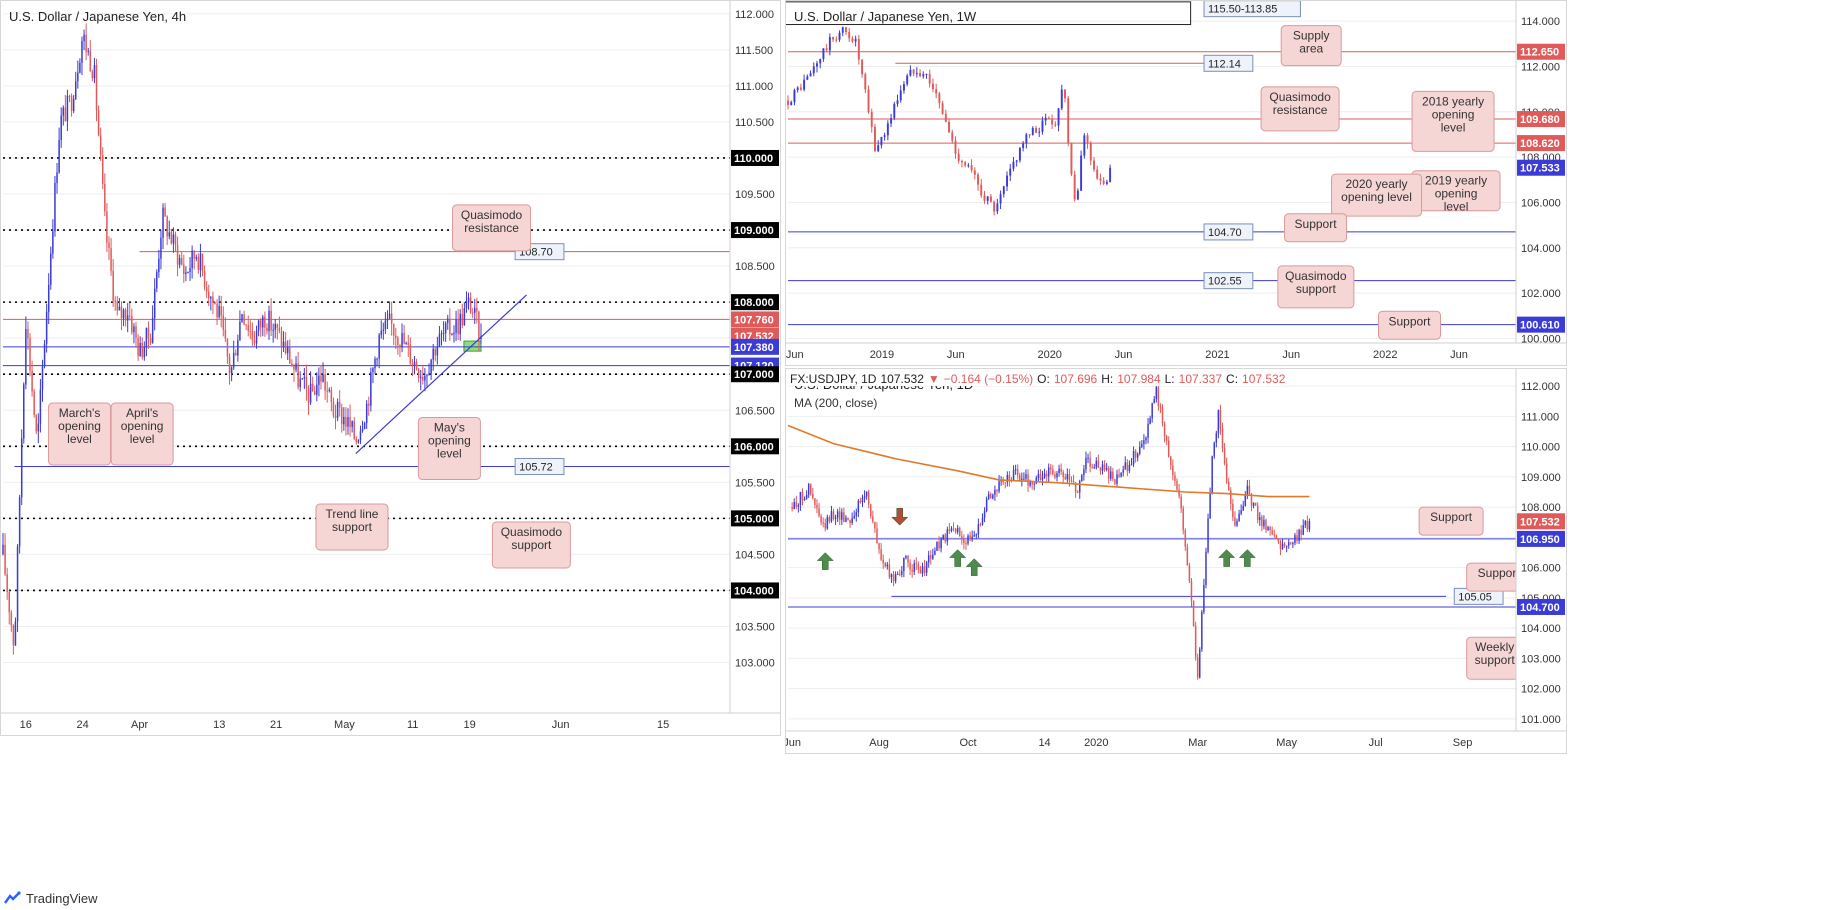 Image resolution: width=1825 pixels, height=910 pixels. Describe the element at coordinates (754, 231) in the screenshot. I see `axis-value-label: 109.000` at that location.